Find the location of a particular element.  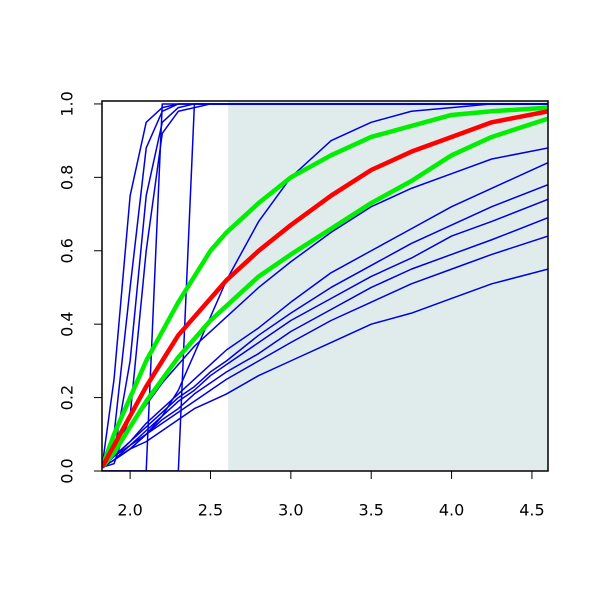

y-tick-label: 0.6 is located at coordinates (67, 250).